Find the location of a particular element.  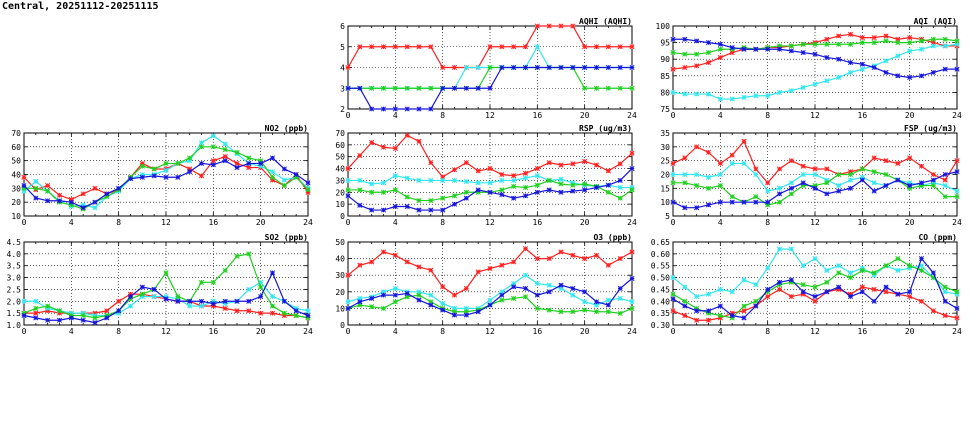

chart-title: AQI (AQI) is located at coordinates (935, 21).